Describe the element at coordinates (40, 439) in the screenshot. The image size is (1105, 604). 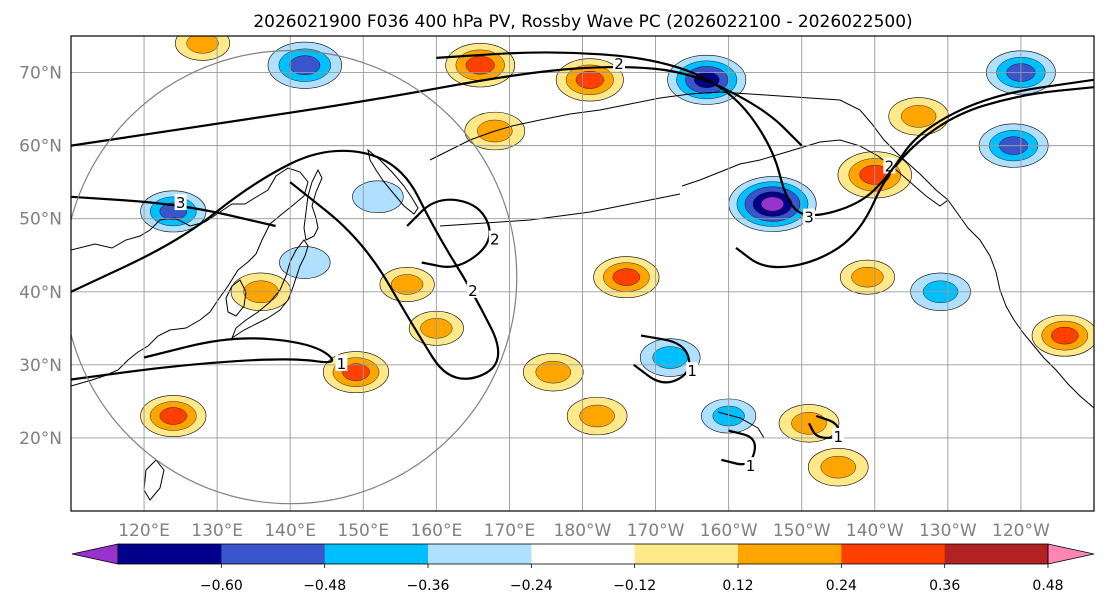
I see `lat-tick-label: 20°N` at that location.